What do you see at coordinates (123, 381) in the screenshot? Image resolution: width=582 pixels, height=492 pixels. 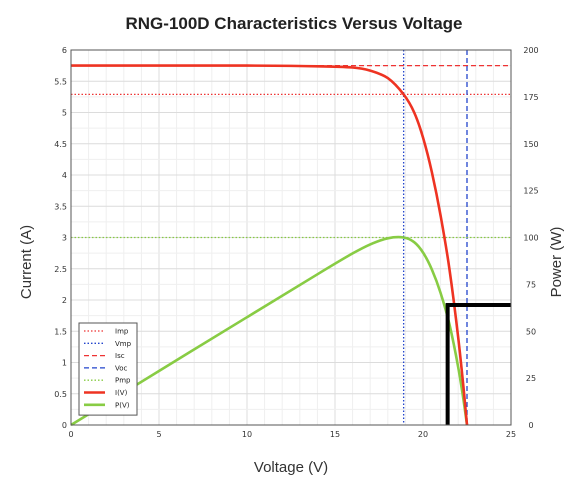 I see `legend-entry-pmp: Pmp` at bounding box center [123, 381].